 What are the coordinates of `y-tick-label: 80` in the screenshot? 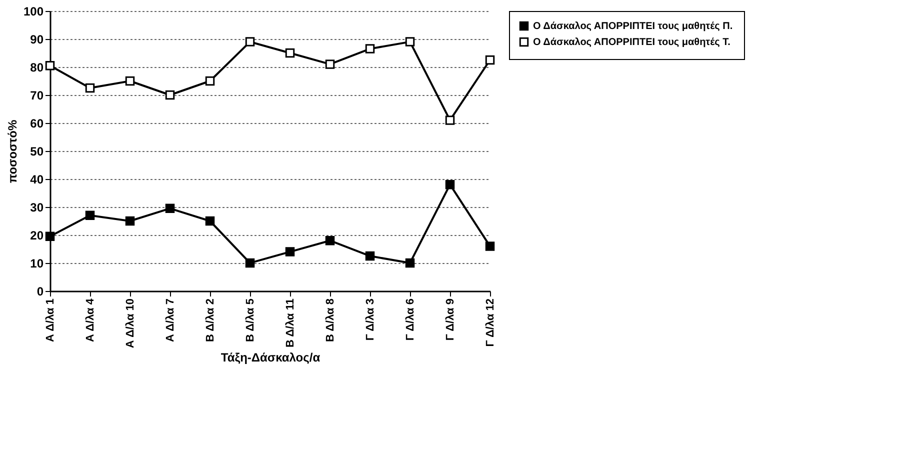 It's located at (37, 67).